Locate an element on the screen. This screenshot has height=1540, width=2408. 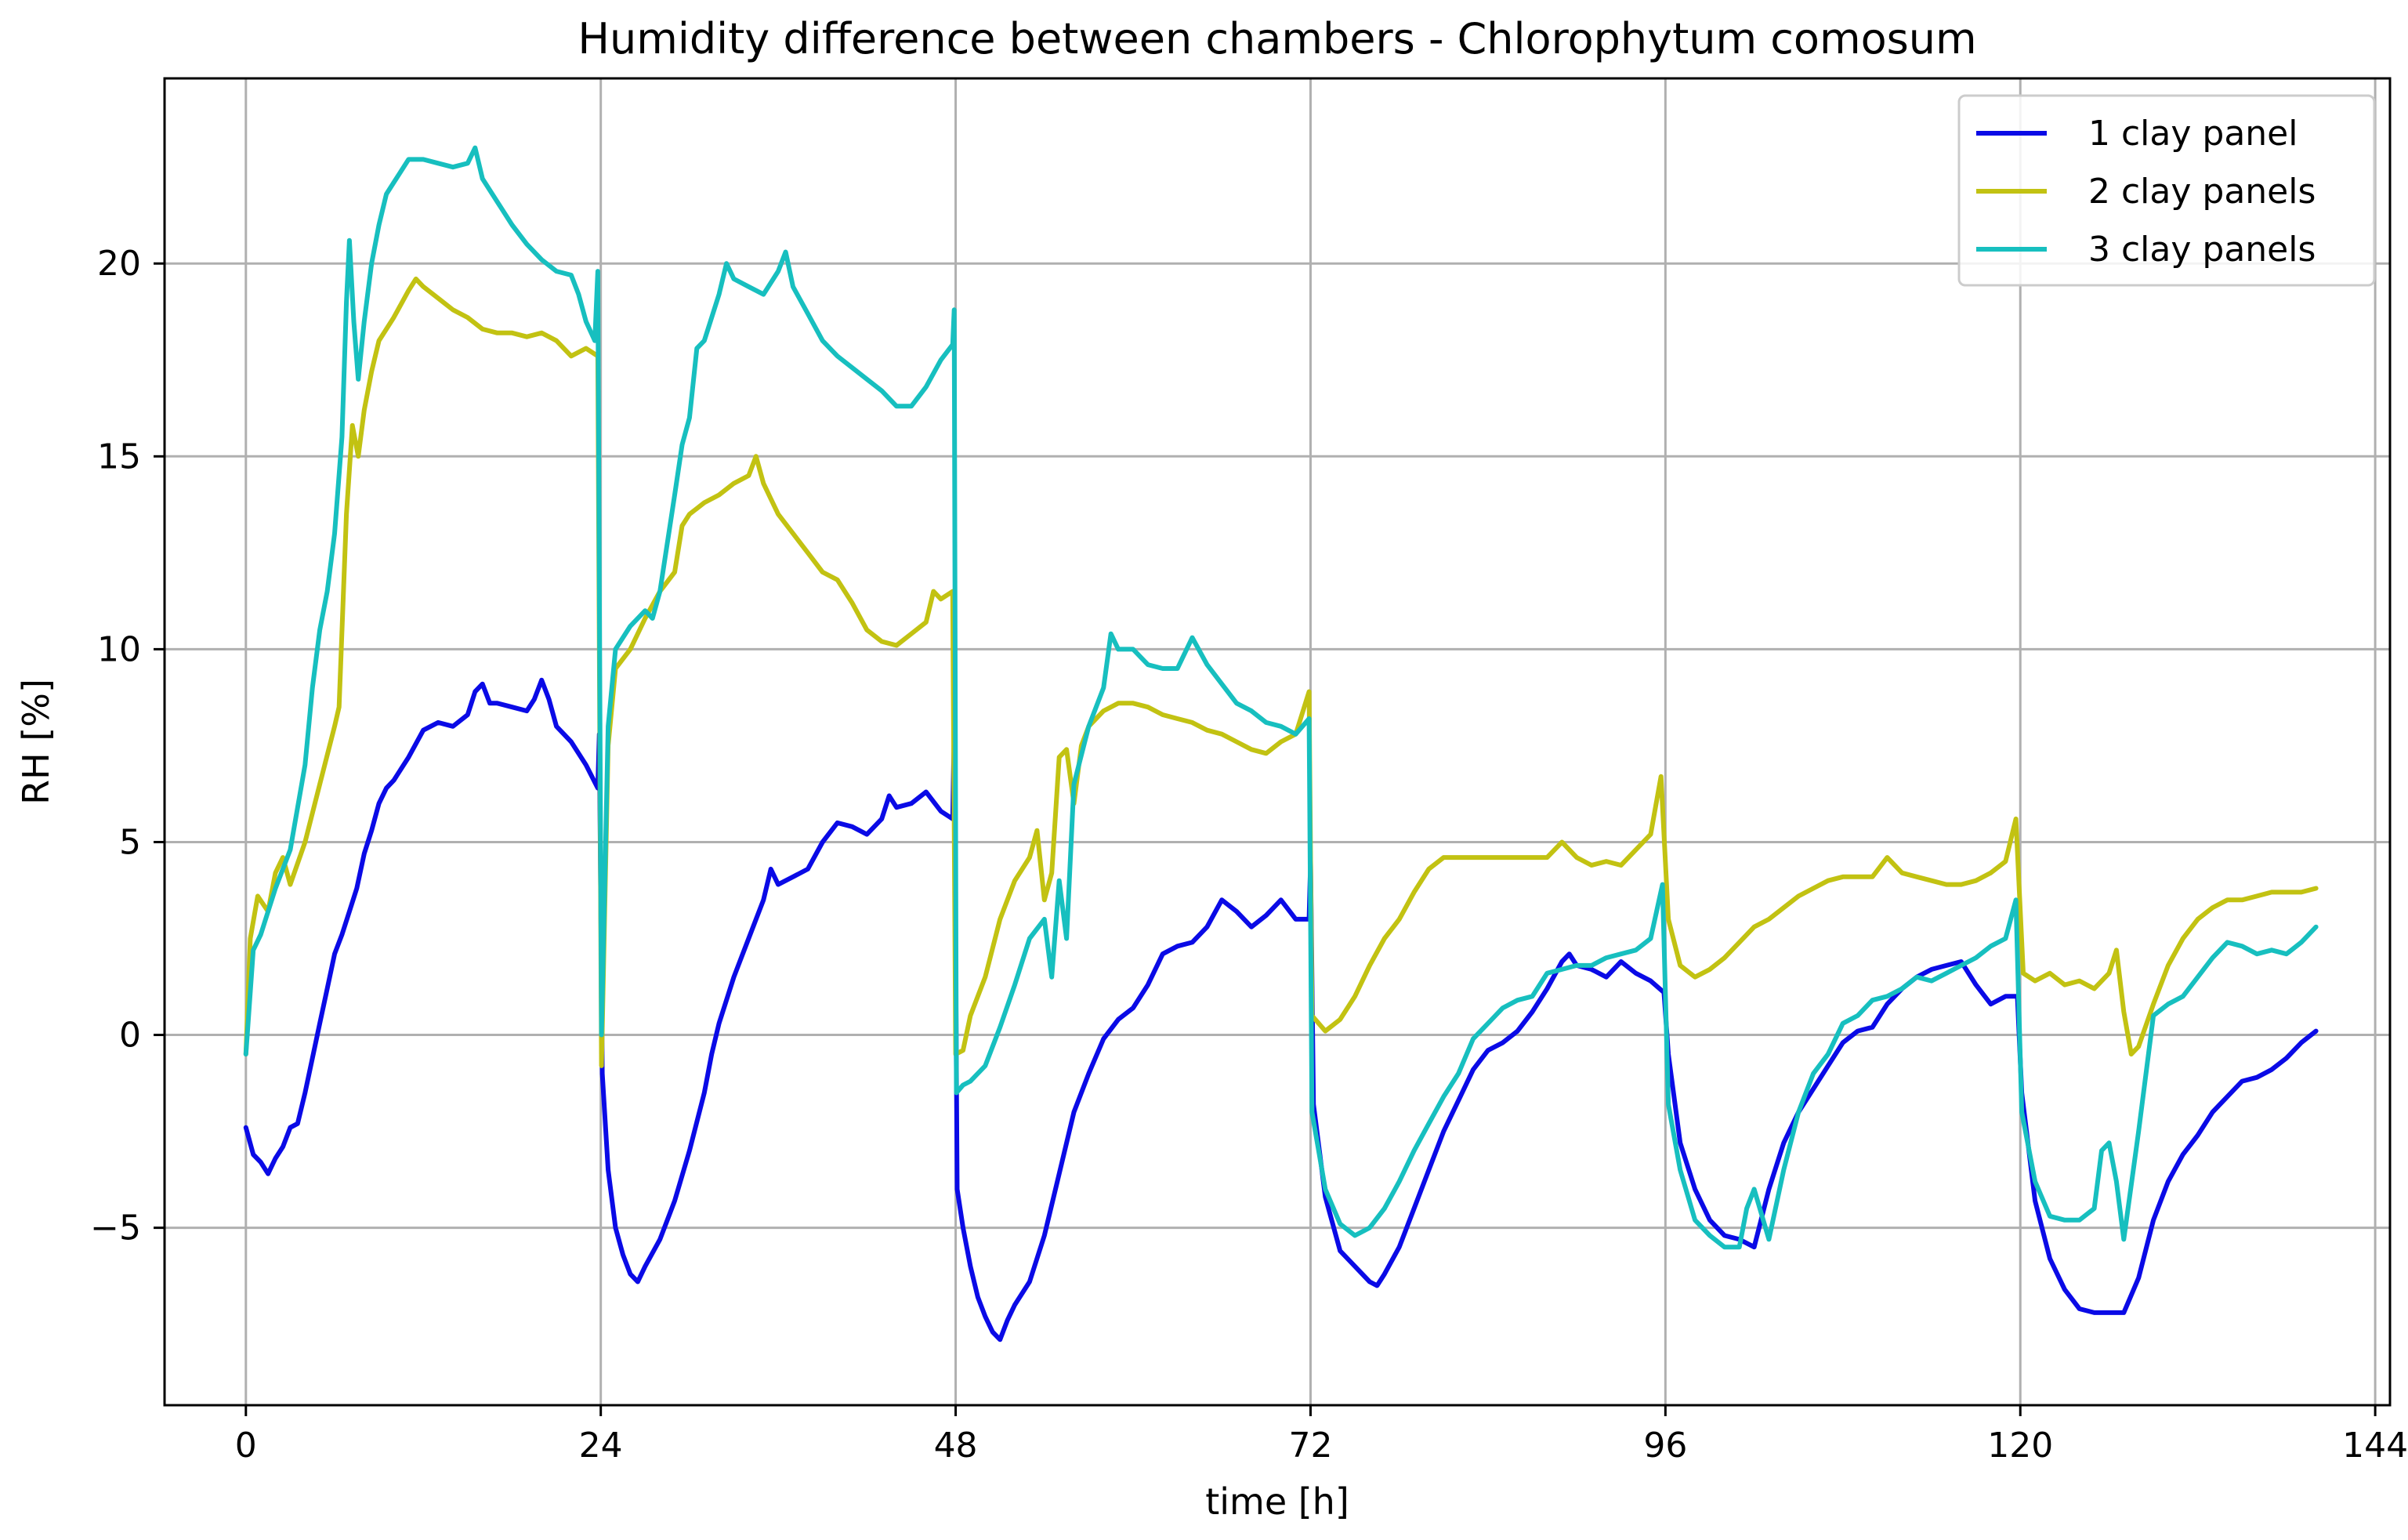
x-tick-label: 144 is located at coordinates (2375, 1446).